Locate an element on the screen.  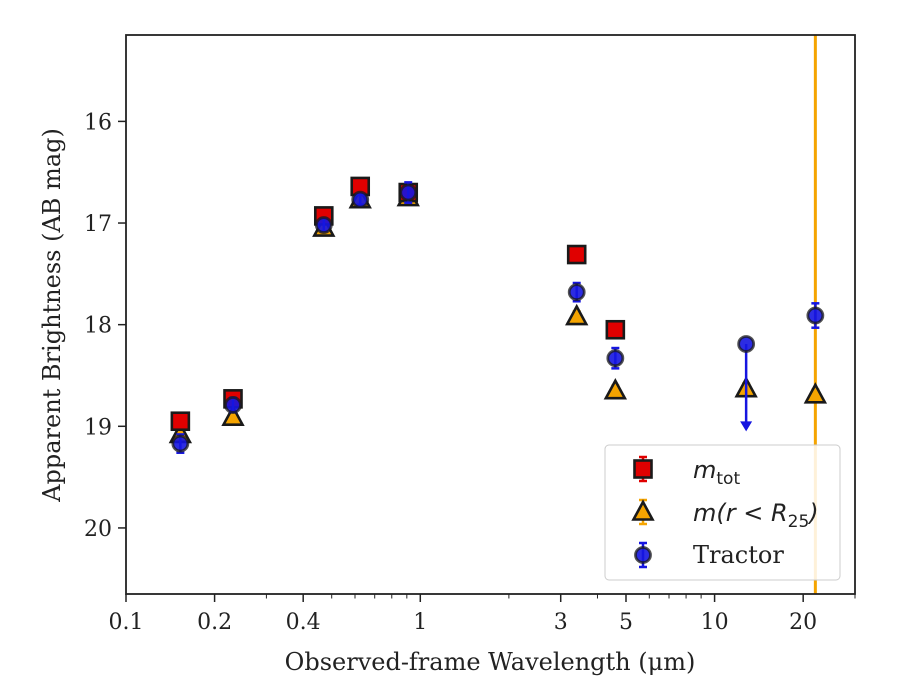
y-axis-label: Apparent Brightness (AB mag) is located at coordinates (52, 315).